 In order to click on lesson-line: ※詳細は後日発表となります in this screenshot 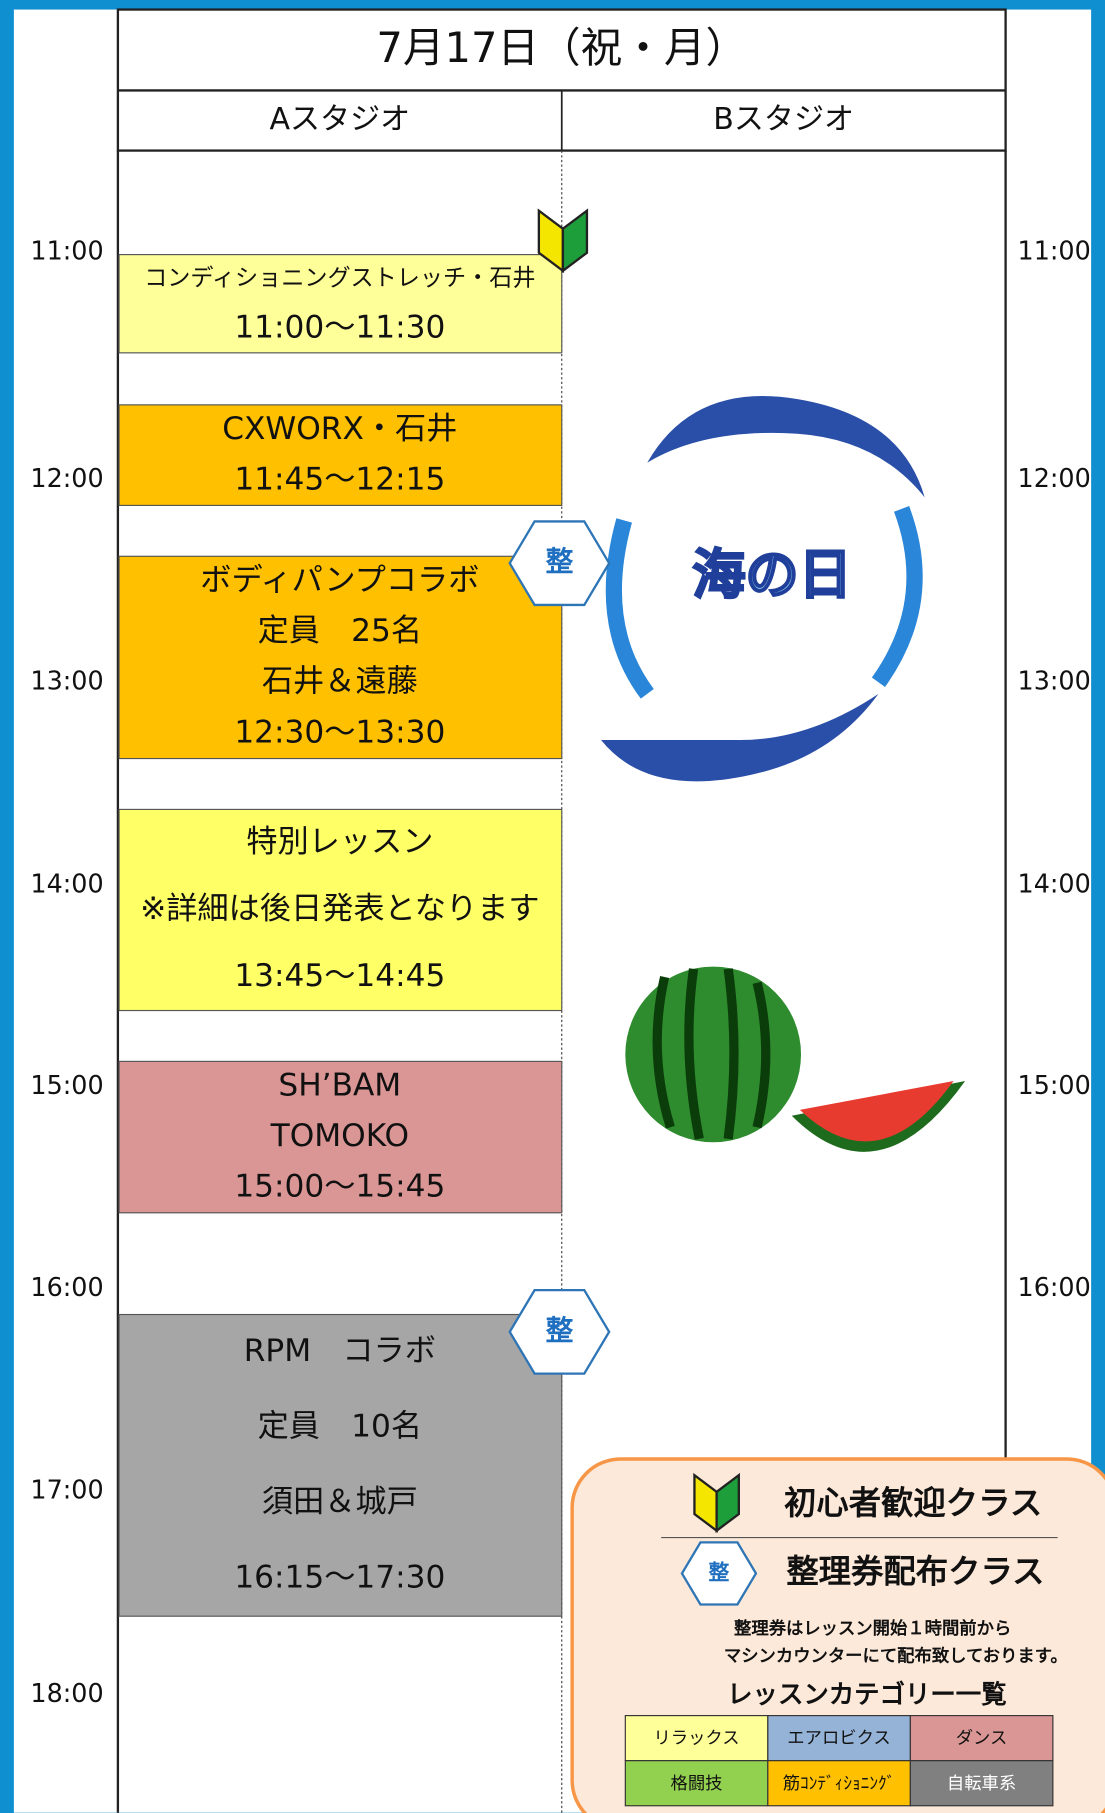, I will do `click(339, 909)`.